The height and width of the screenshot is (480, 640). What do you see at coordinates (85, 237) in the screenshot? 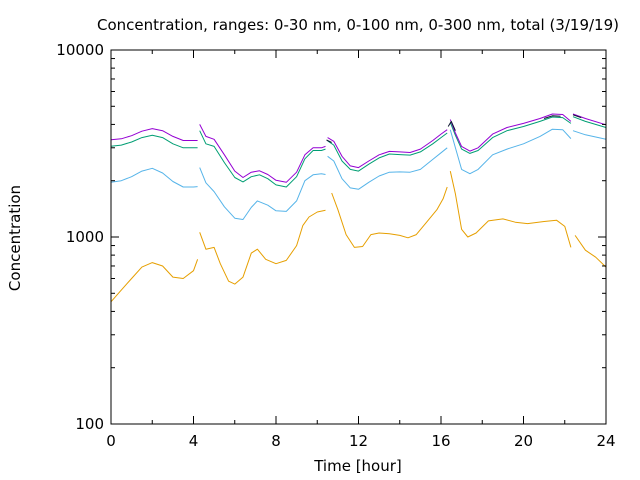
I see `y-tick-label: 1000` at bounding box center [85, 237].